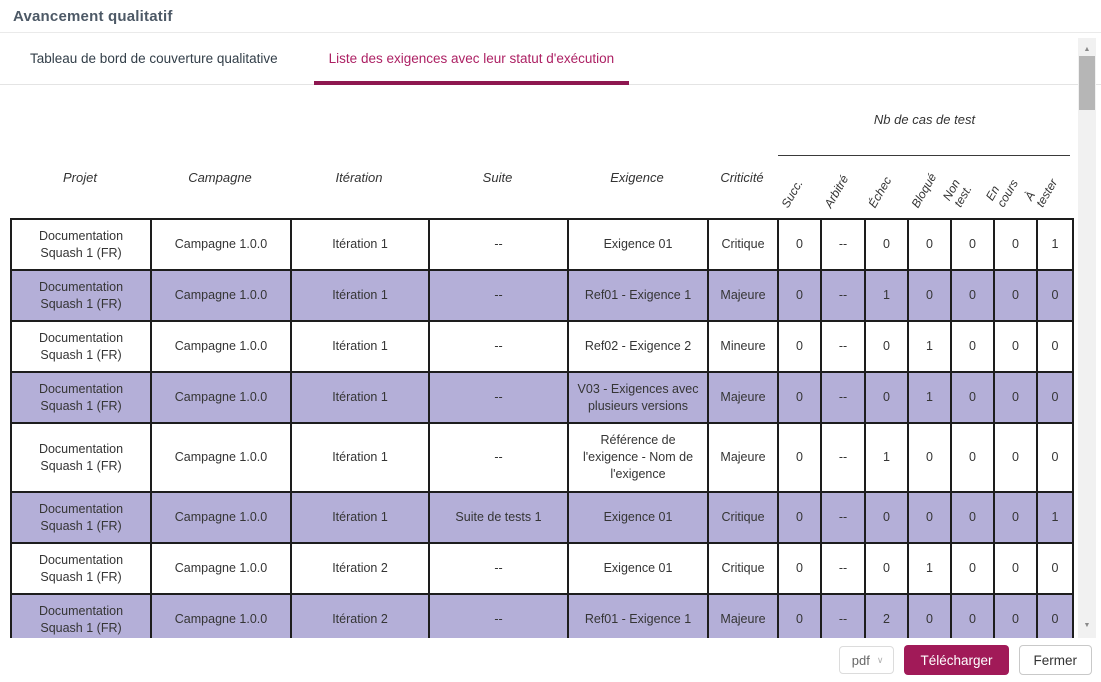  I want to click on column-header-suite: Suite, so click(497, 177).